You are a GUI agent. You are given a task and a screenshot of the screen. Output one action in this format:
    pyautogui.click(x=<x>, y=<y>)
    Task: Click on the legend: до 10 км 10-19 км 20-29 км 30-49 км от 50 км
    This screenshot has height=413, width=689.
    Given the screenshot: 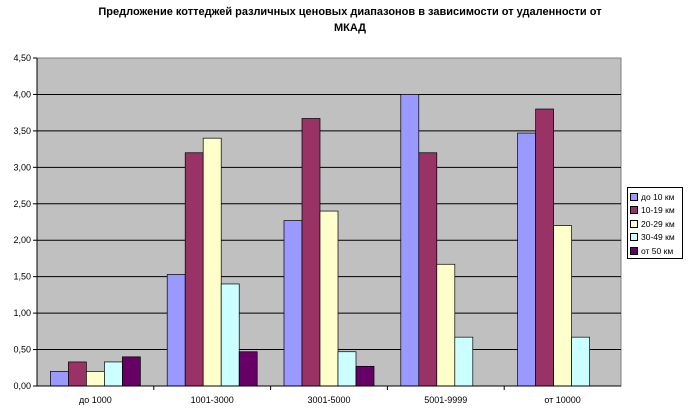 What is the action you would take?
    pyautogui.click(x=655, y=223)
    